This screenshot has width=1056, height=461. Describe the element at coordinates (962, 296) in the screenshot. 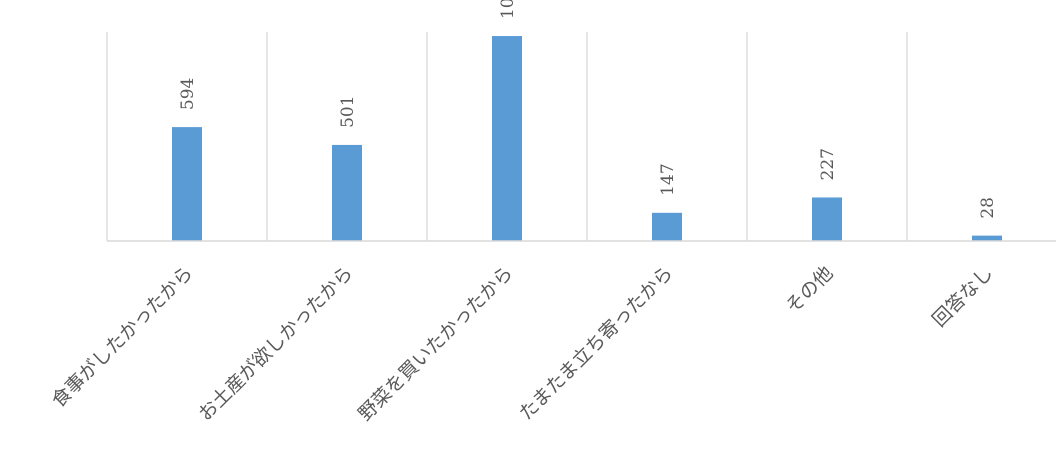

I see `tick-label: 回答なし` at that location.